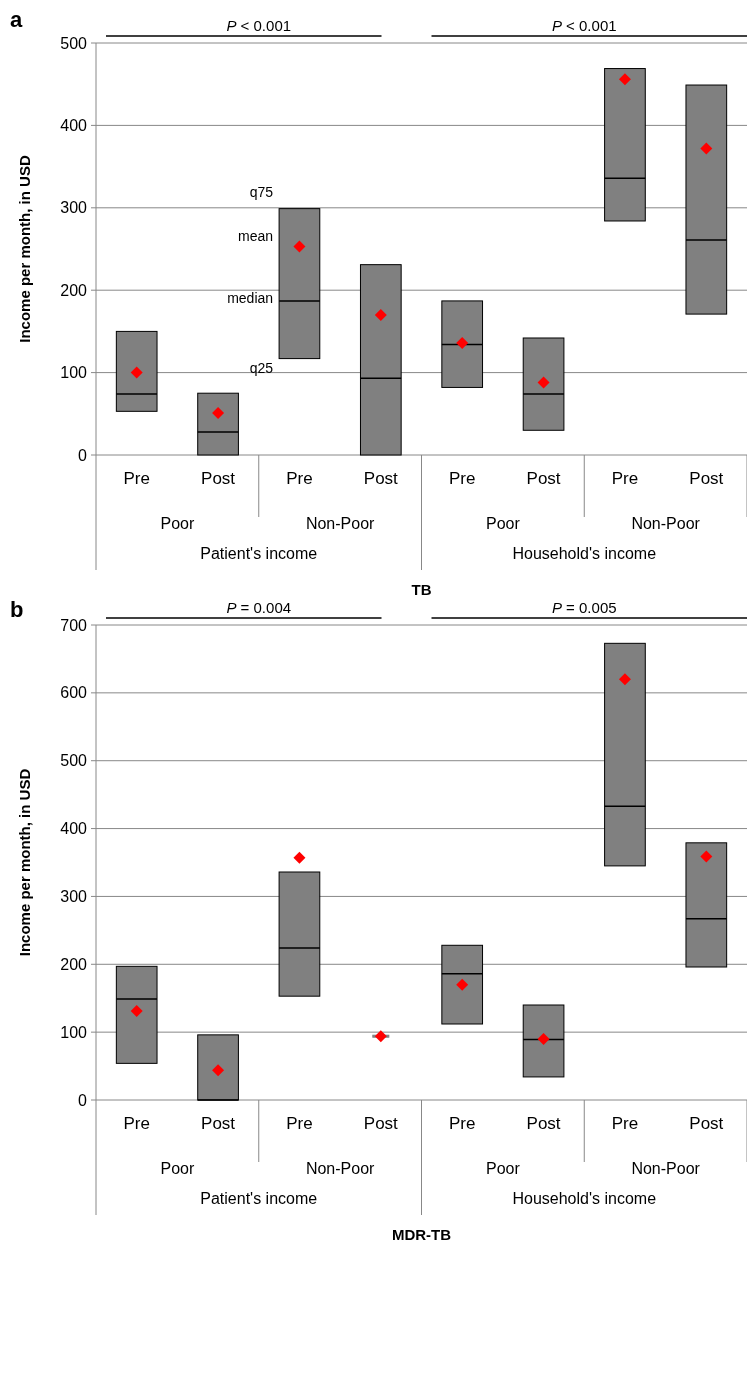 The image size is (755, 1376). I want to click on chart-title: a, so click(16, 19).